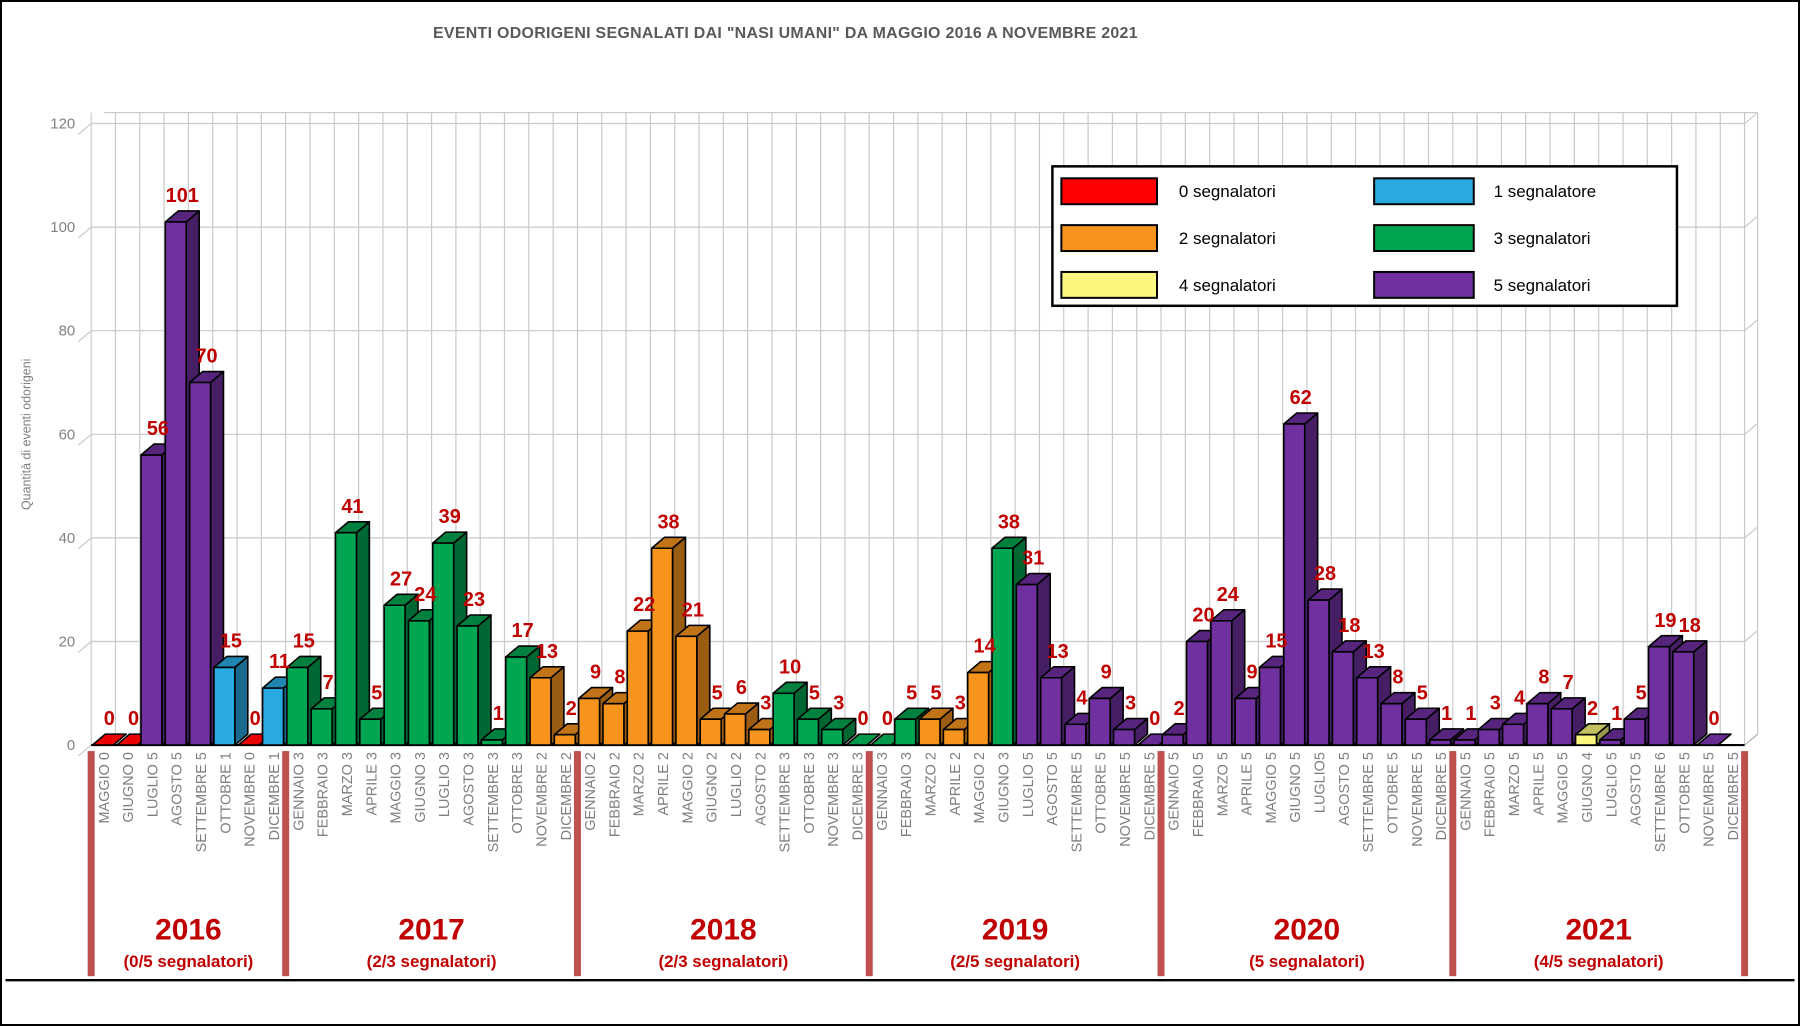 This screenshot has width=1800, height=1026. Describe the element at coordinates (1424, 238) in the screenshot. I see `legend-swatch-3-segnalatori` at that location.